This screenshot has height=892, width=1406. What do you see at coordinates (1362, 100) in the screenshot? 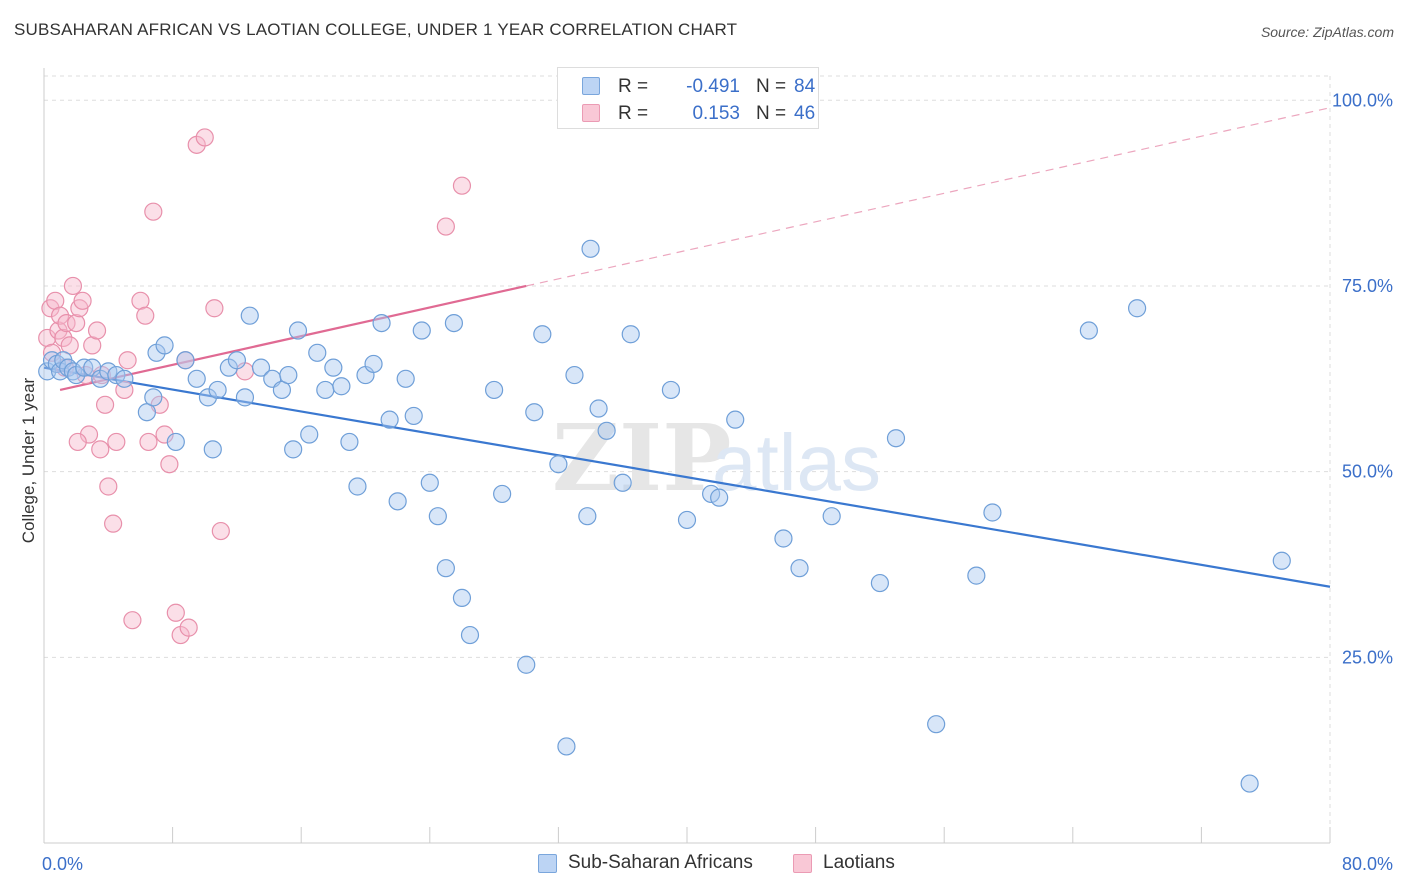
I see `y-tick-label: 100.0%` at bounding box center [1362, 100].